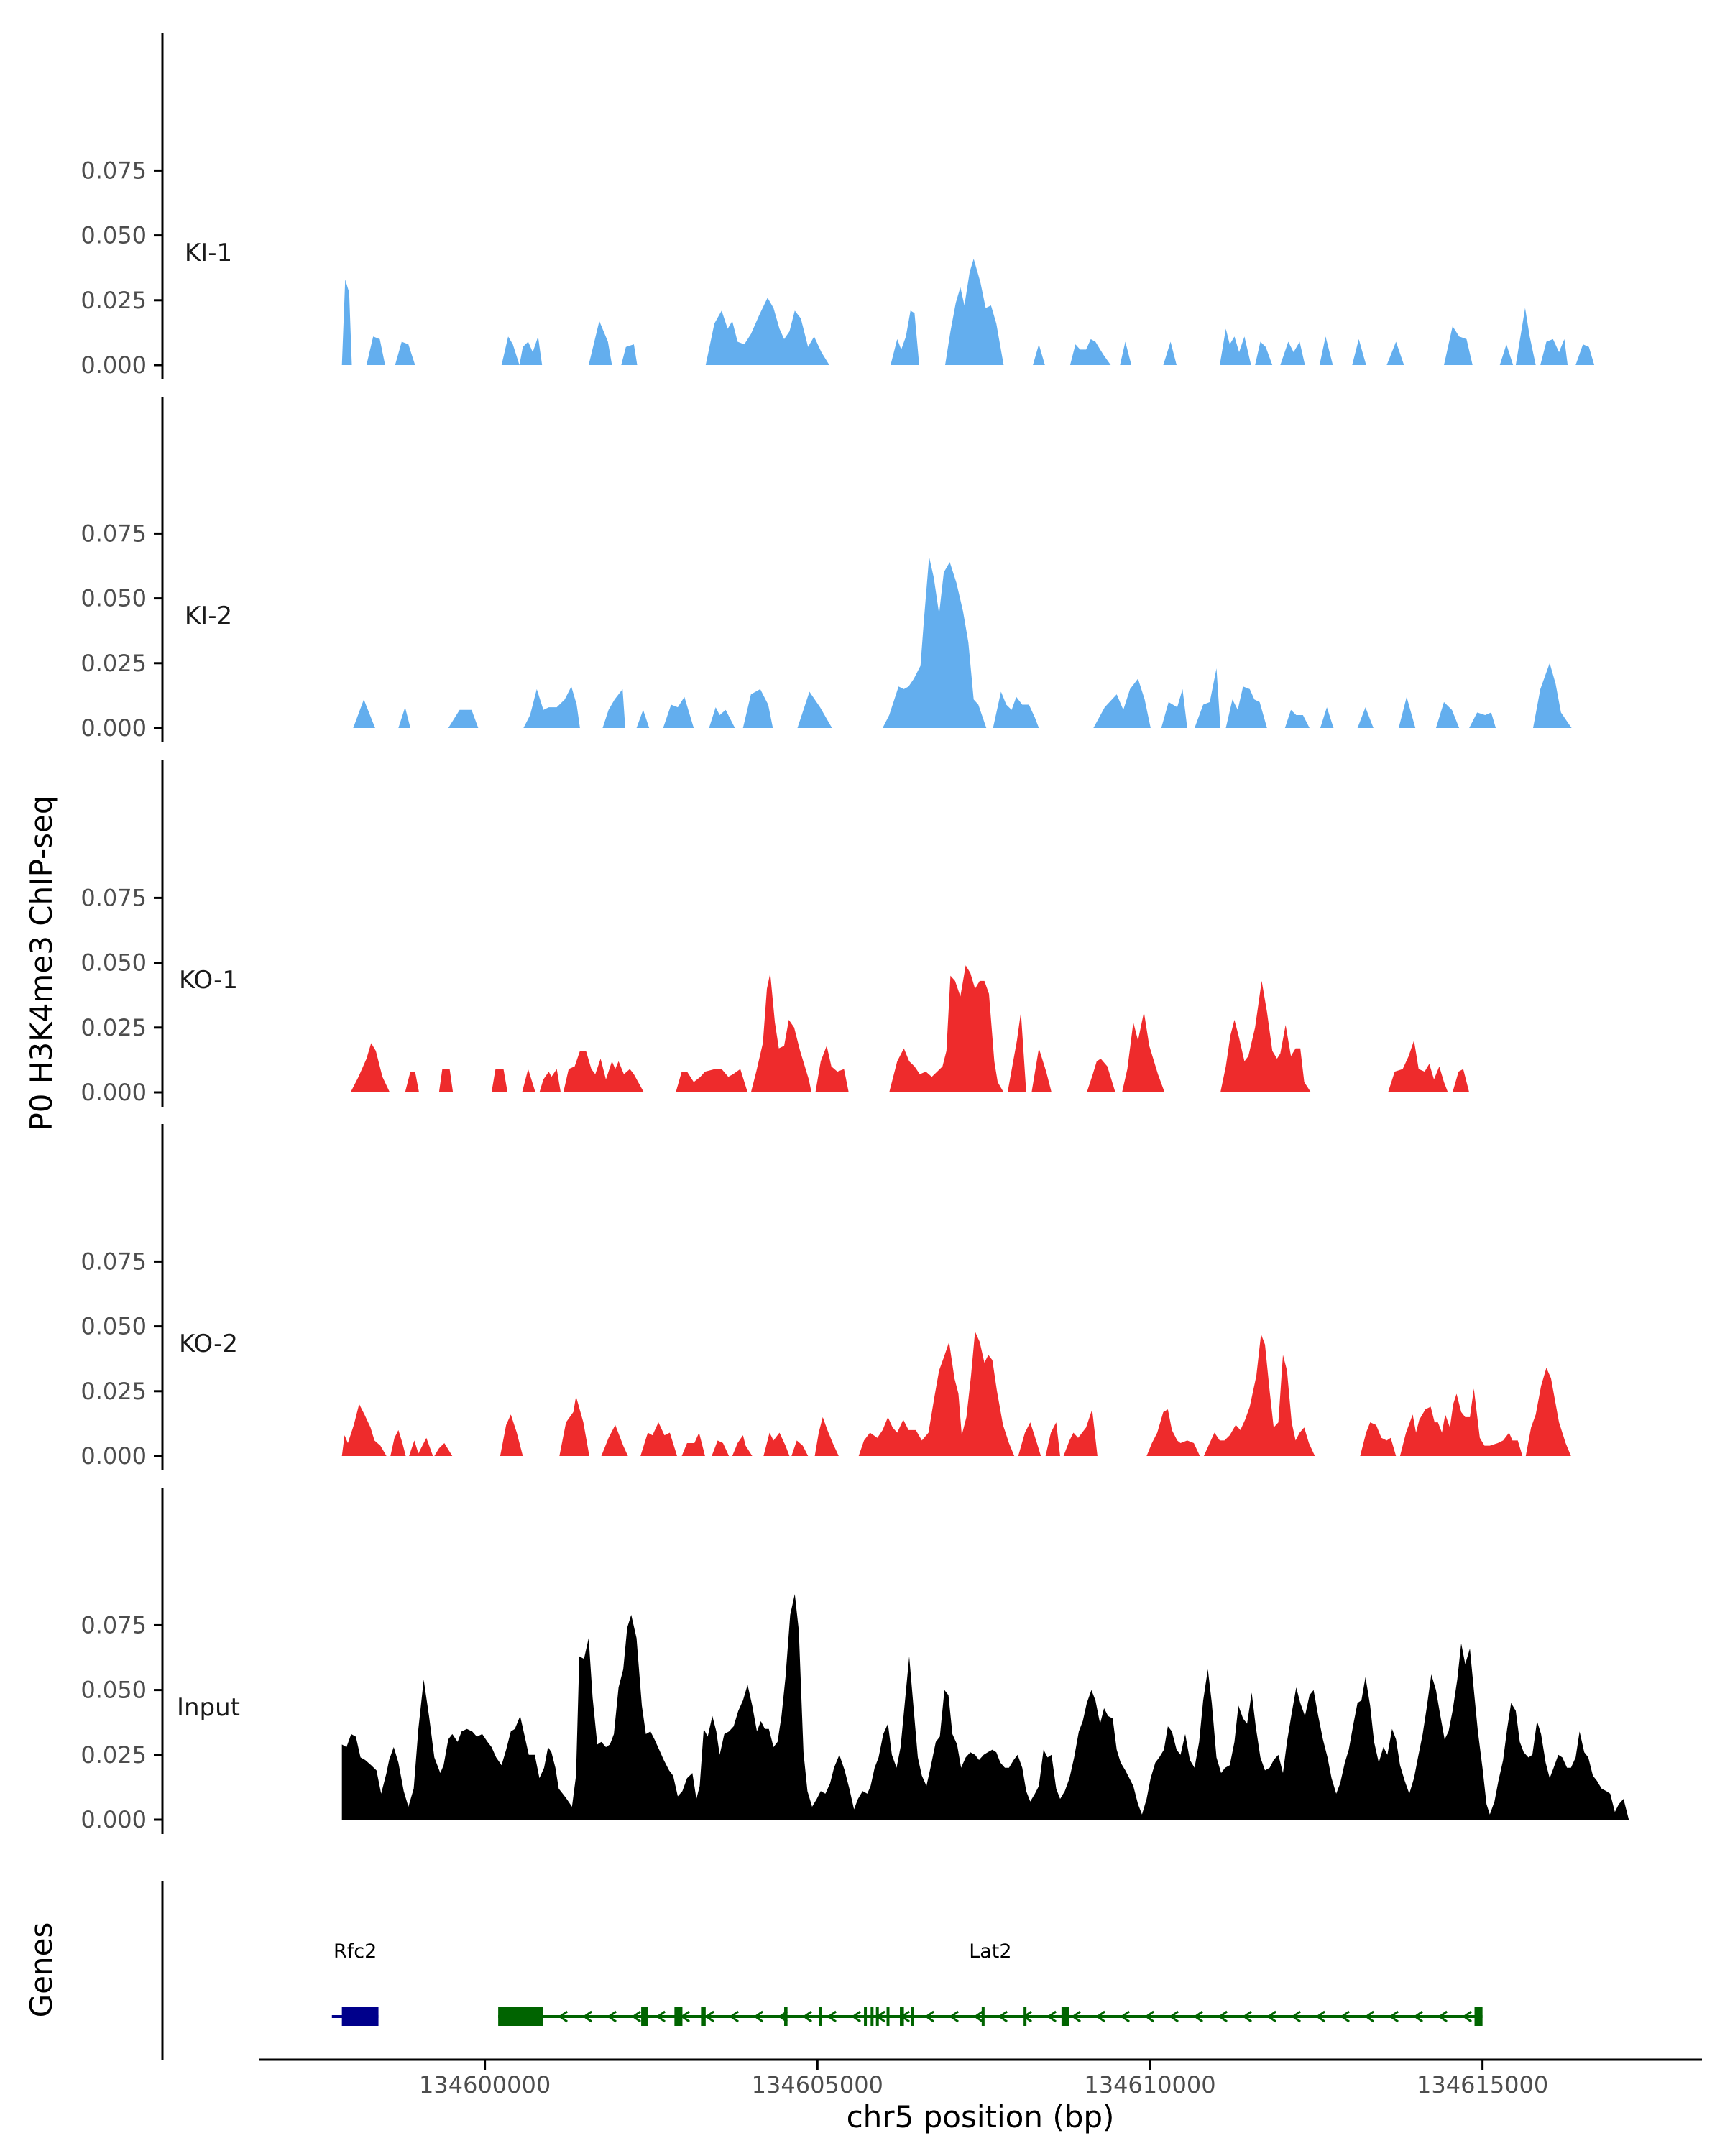 The image size is (1725, 2156). Describe the element at coordinates (1482, 2085) in the screenshot. I see `x-tick-label: 134615000` at that location.